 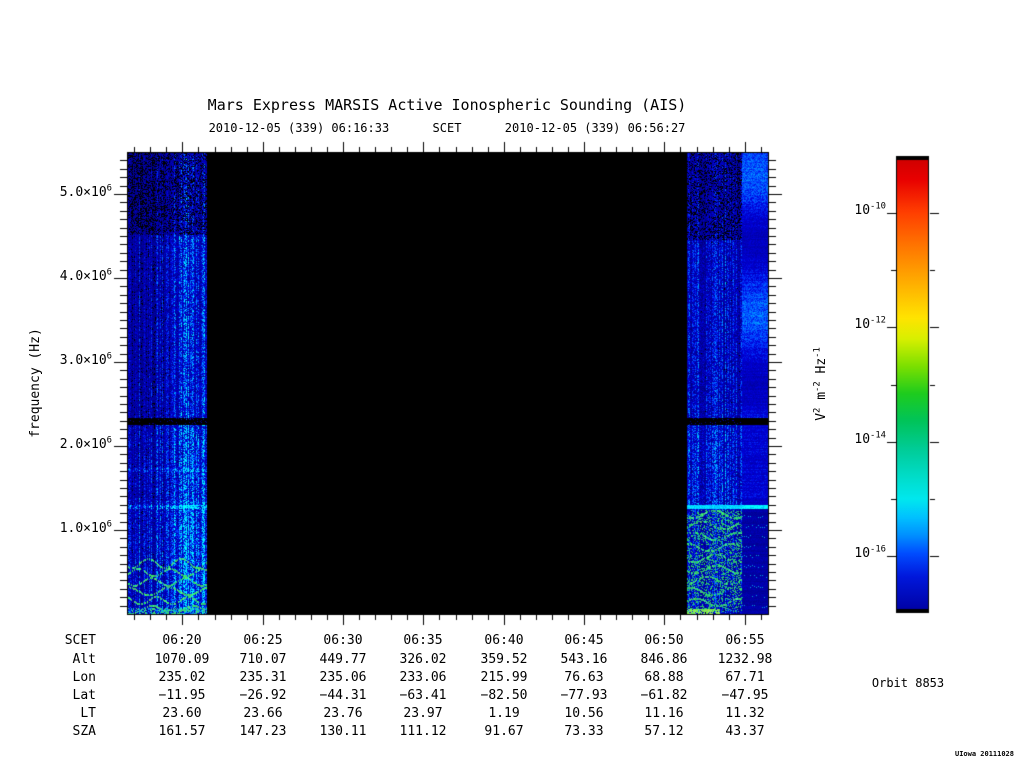 What do you see at coordinates (263, 659) in the screenshot?
I see `ephemeris-cell: 710.07` at bounding box center [263, 659].